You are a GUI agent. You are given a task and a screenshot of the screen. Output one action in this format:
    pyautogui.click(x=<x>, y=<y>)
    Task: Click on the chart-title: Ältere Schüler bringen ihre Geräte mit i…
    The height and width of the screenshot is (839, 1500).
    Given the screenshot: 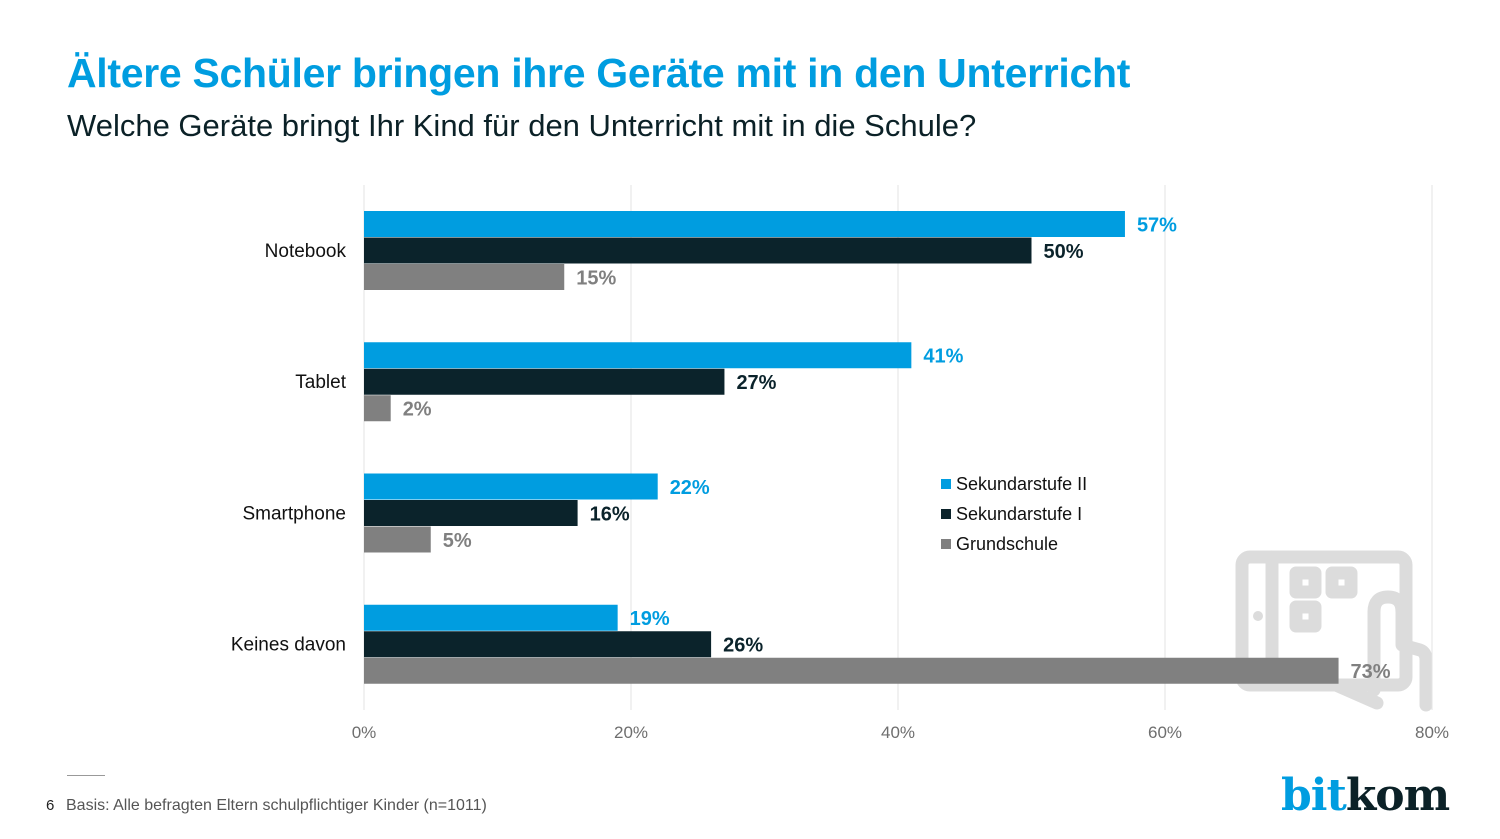 What is the action you would take?
    pyautogui.click(x=599, y=73)
    